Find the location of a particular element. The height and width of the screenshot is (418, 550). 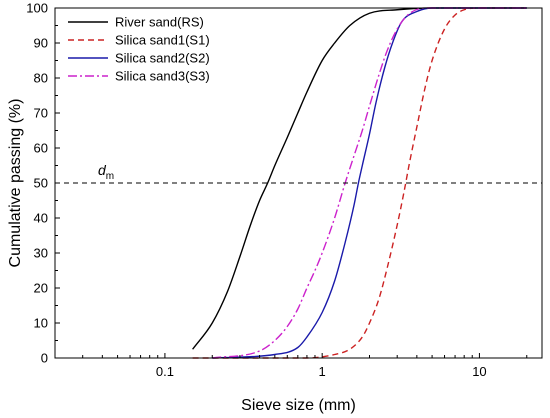

legend-label-4: Silica sand3(S3) is located at coordinates (162, 76).